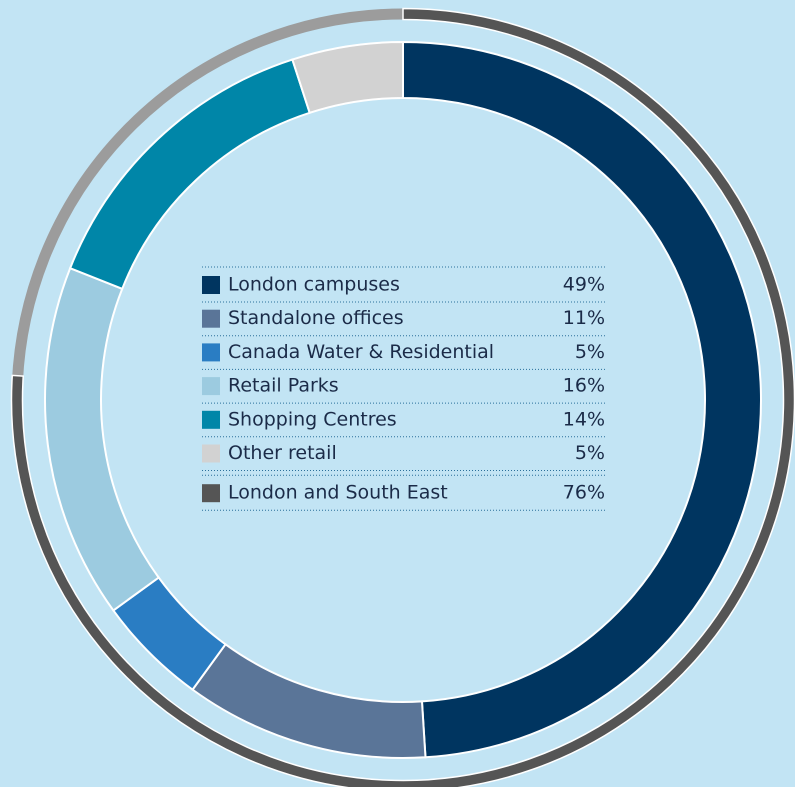  I want to click on legend-label: Retail Parks, so click(283, 386).